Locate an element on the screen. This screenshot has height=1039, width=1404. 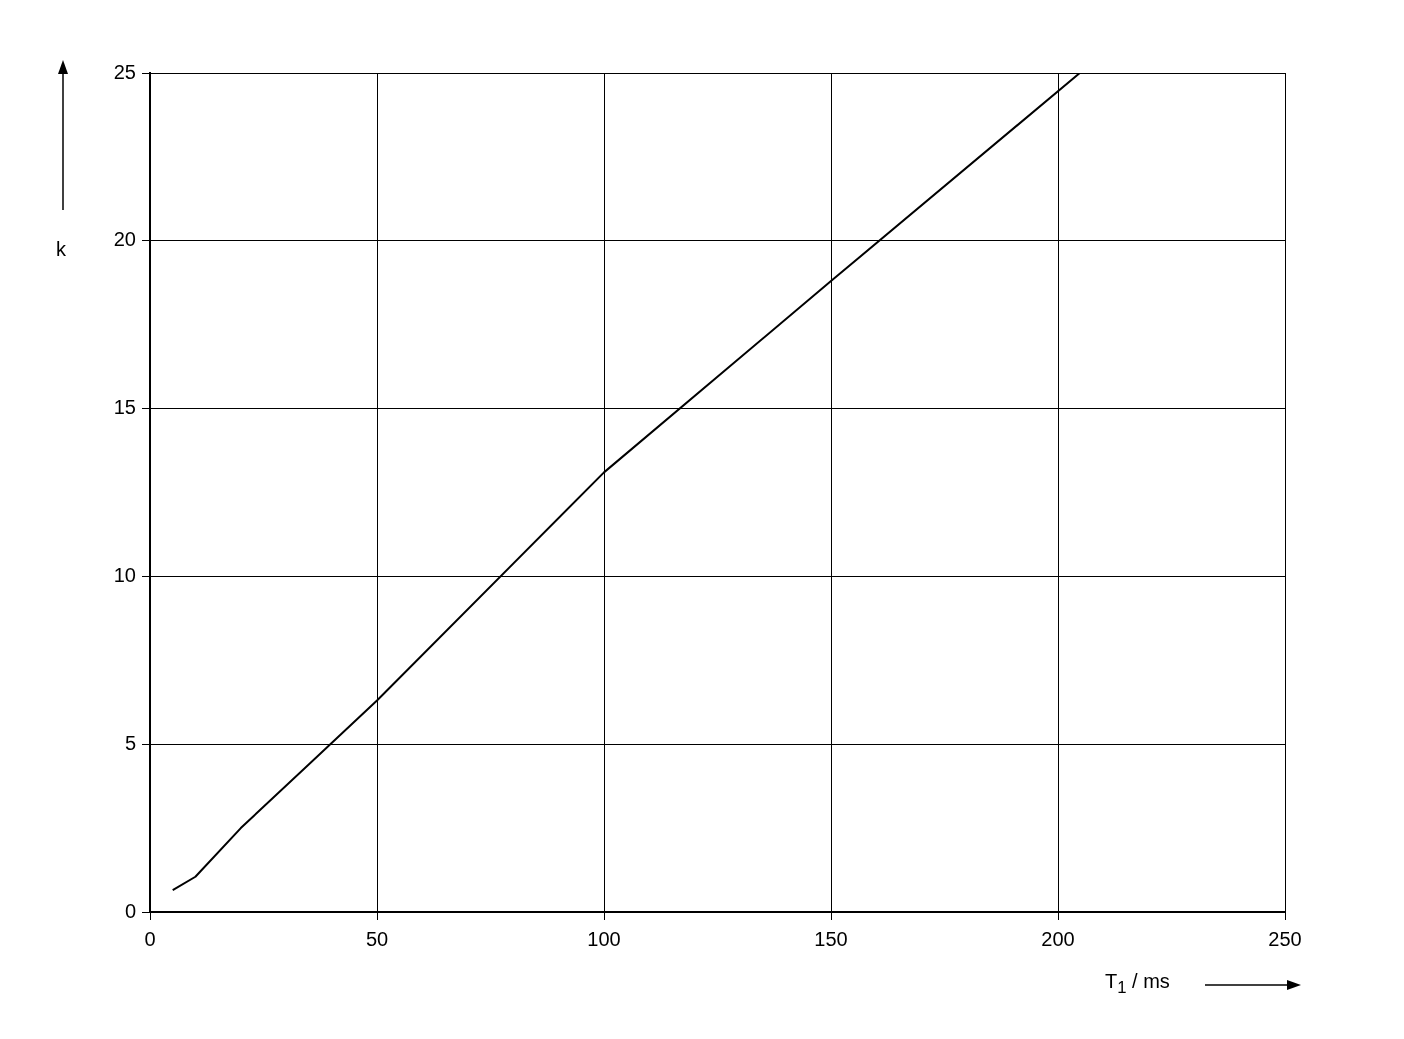
x-tick-label: 100 is located at coordinates (604, 938).